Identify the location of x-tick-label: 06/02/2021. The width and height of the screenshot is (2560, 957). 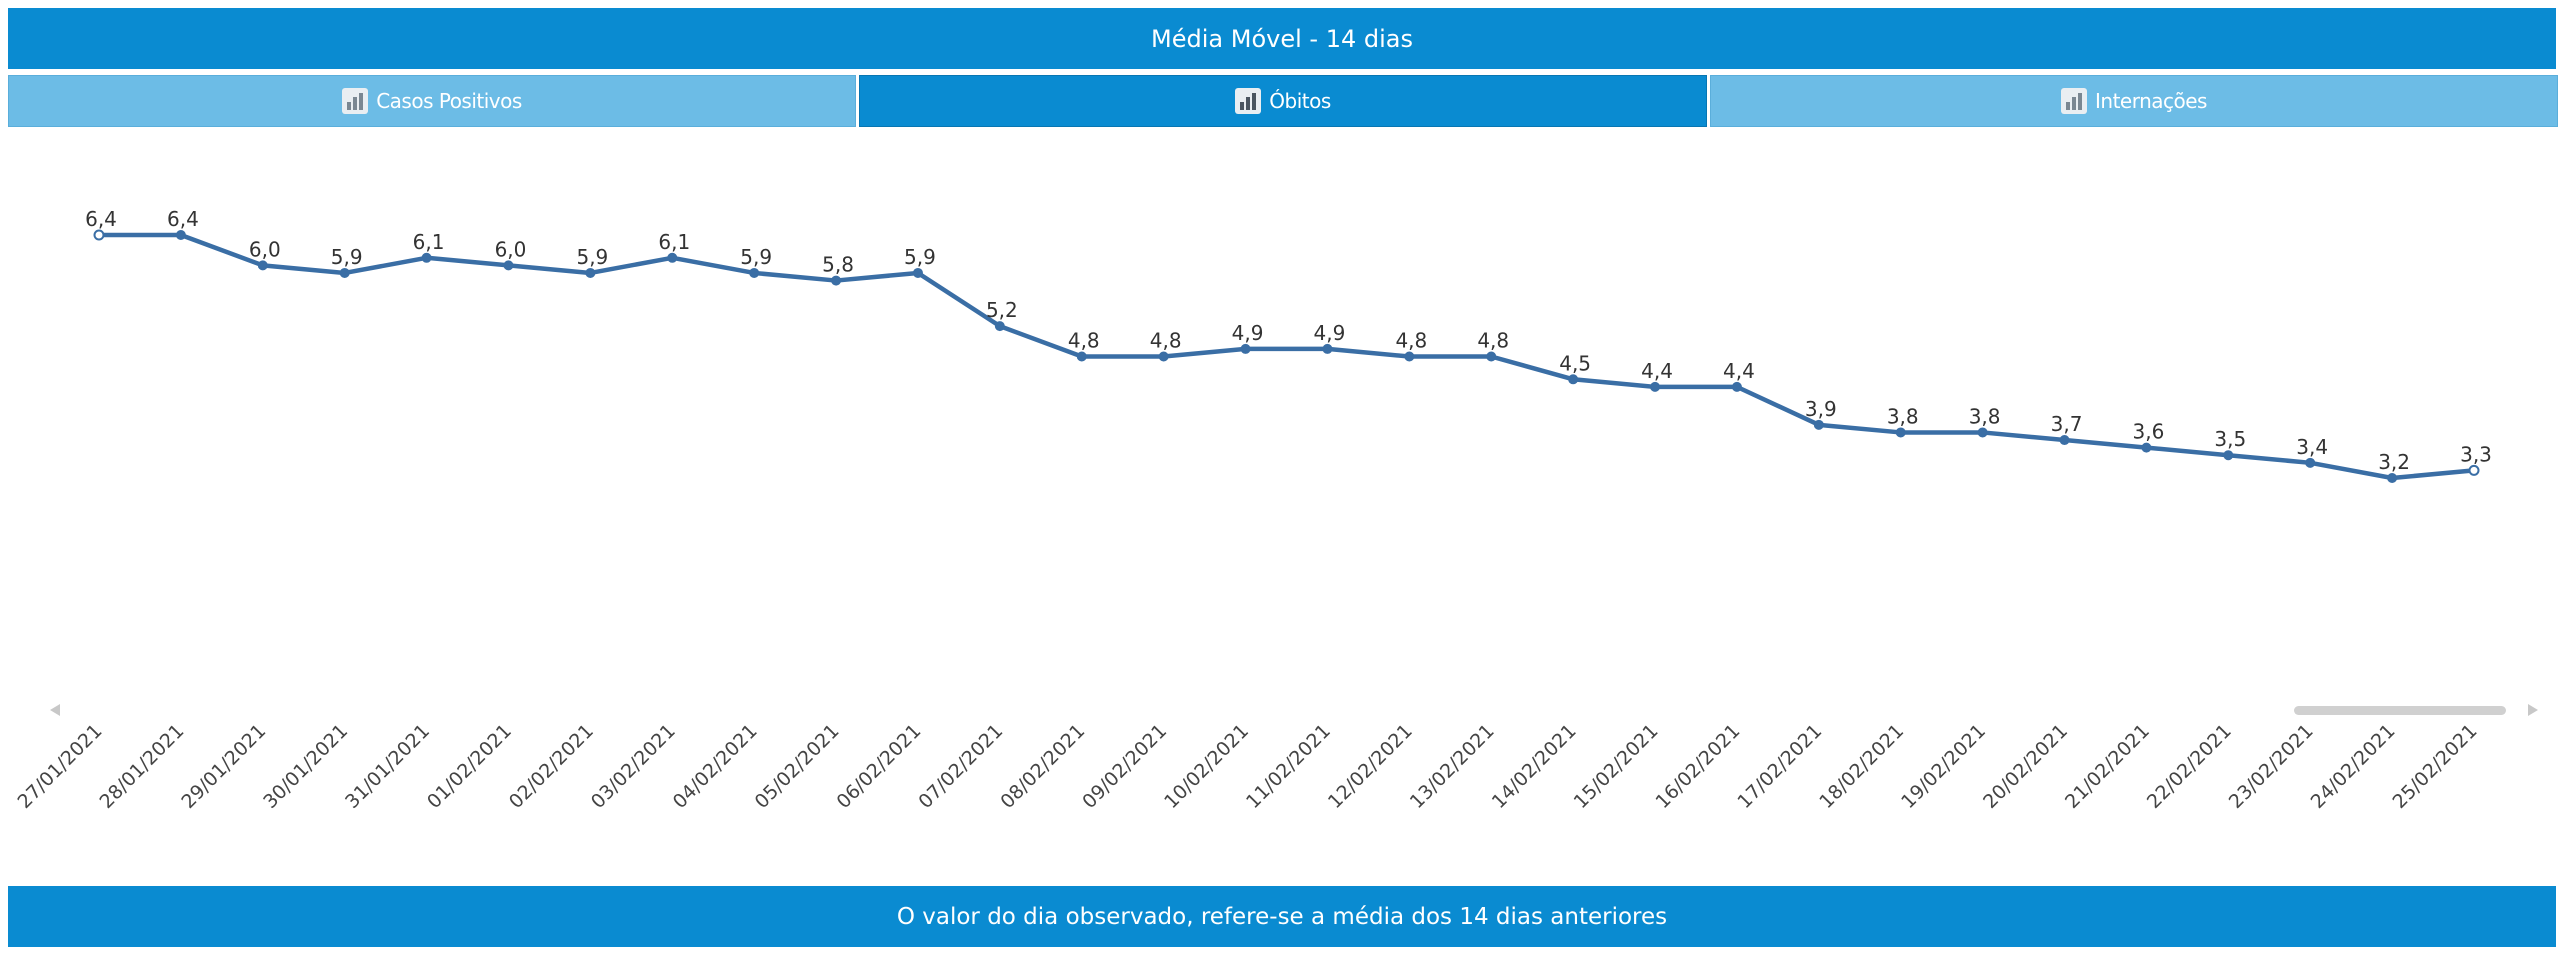
(879, 766).